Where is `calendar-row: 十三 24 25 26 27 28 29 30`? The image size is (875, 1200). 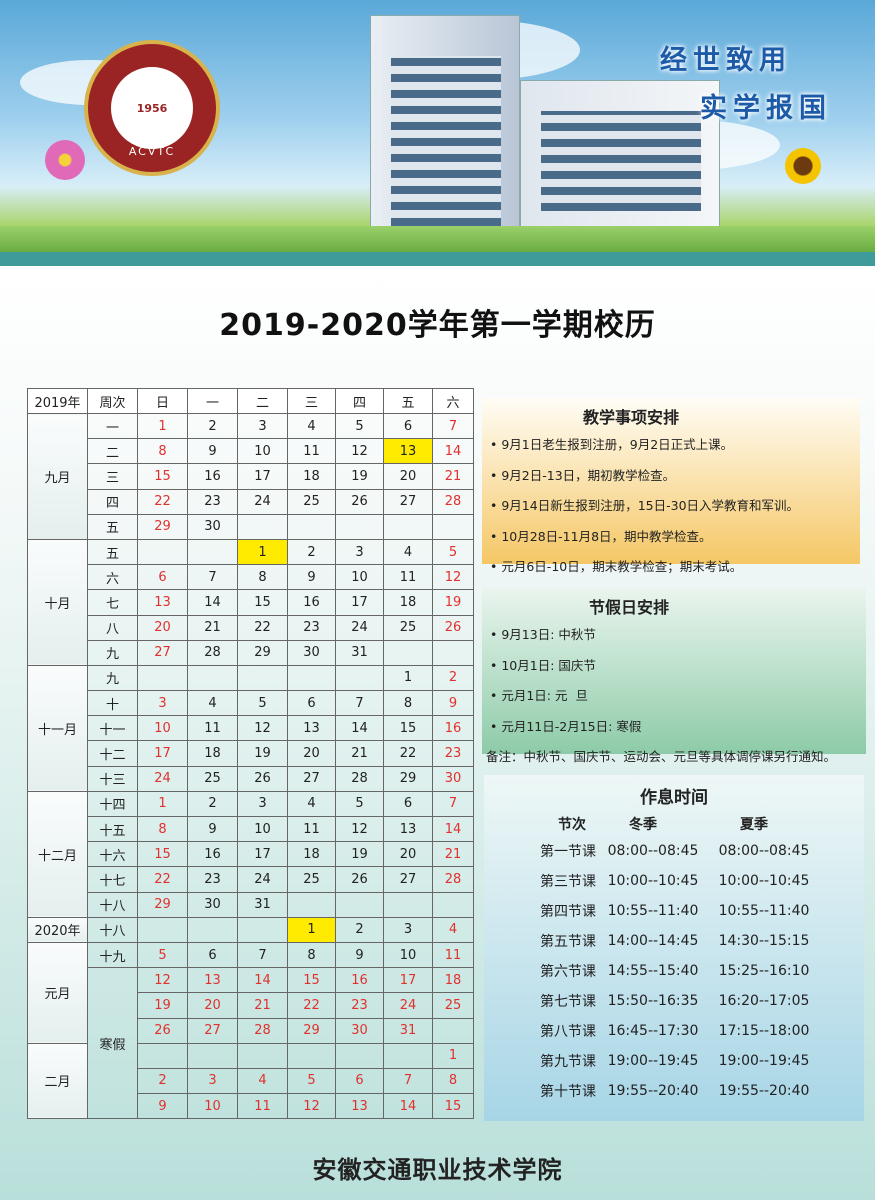 calendar-row: 十三 24 25 26 27 28 29 30 is located at coordinates (251, 778).